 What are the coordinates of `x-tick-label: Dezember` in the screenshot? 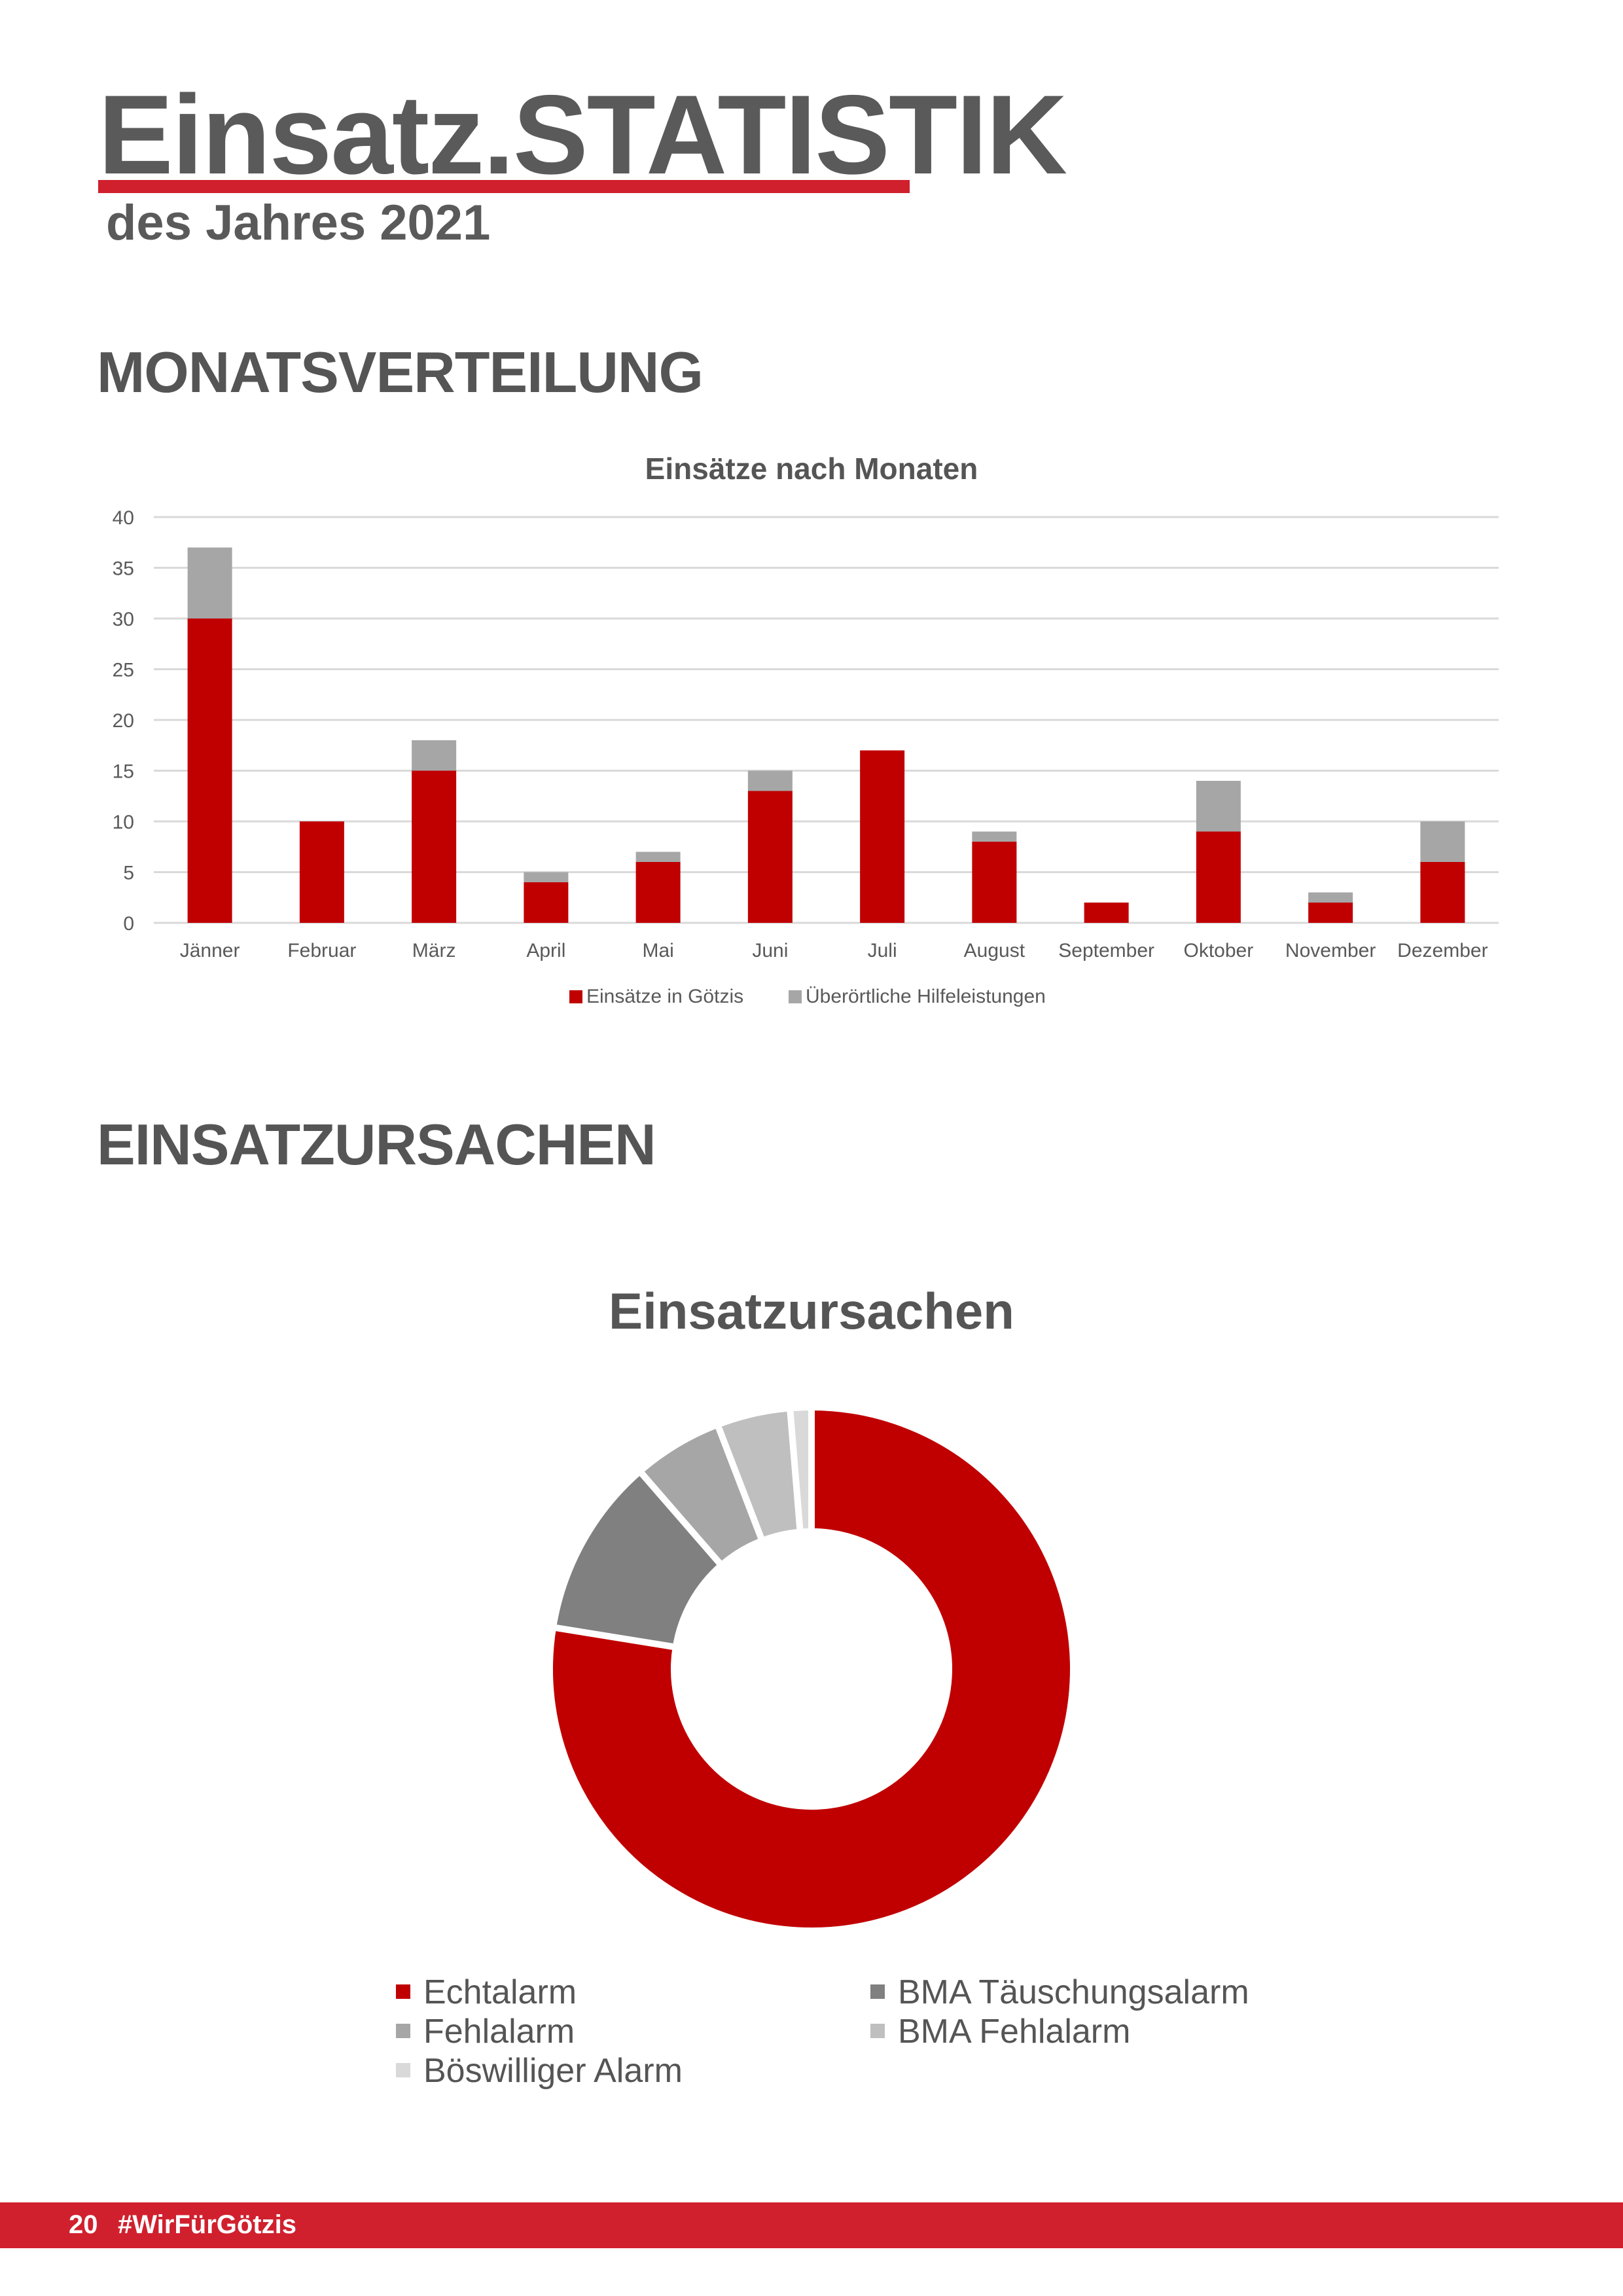 It's located at (1442, 950).